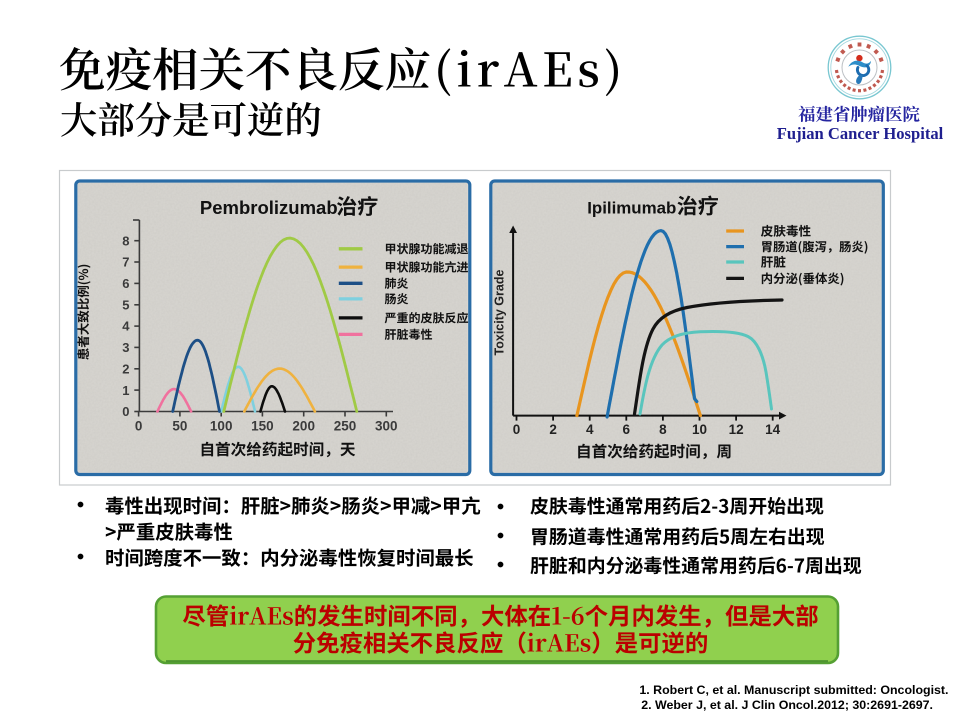 Image resolution: width=960 pixels, height=725 pixels. I want to click on svg-text: 250, so click(345, 426).